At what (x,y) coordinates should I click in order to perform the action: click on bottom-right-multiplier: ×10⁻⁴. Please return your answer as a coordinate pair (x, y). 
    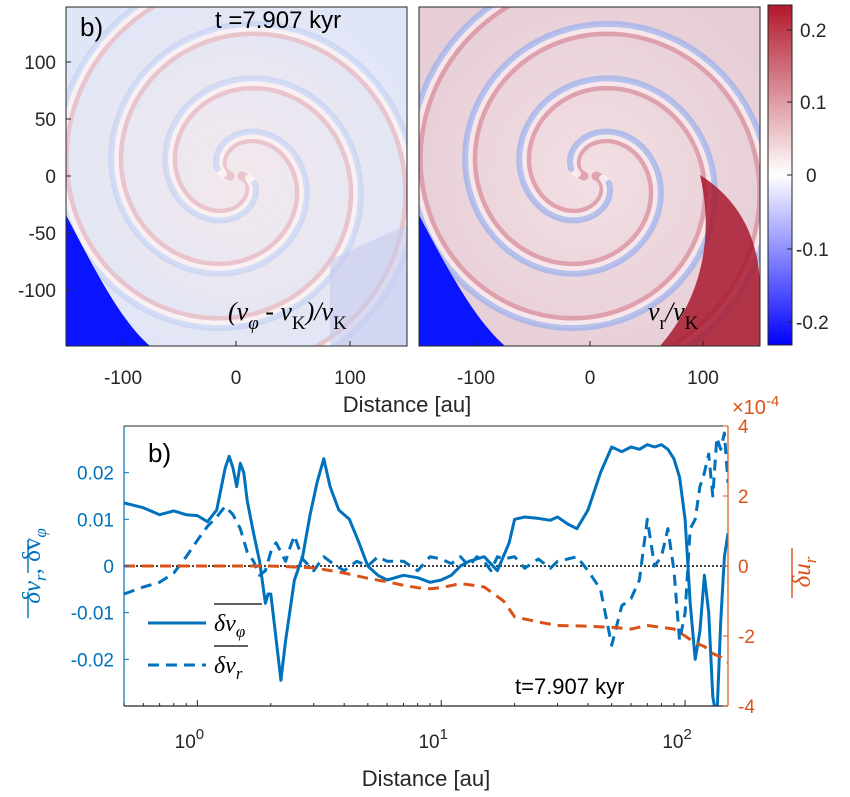
    Looking at the image, I should click on (755, 406).